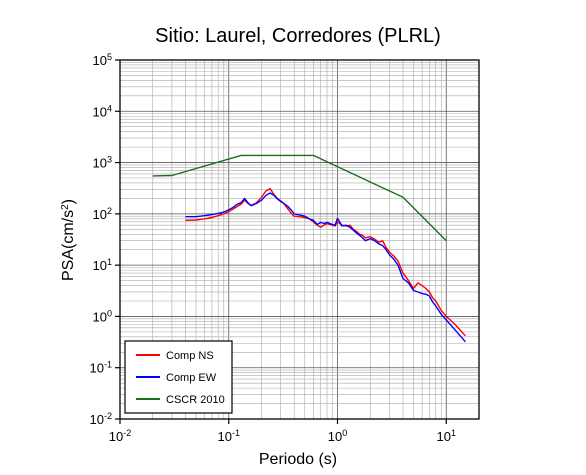 The width and height of the screenshot is (586, 475). What do you see at coordinates (236, 433) in the screenshot?
I see `x-tick-label-exp: -1` at bounding box center [236, 433].